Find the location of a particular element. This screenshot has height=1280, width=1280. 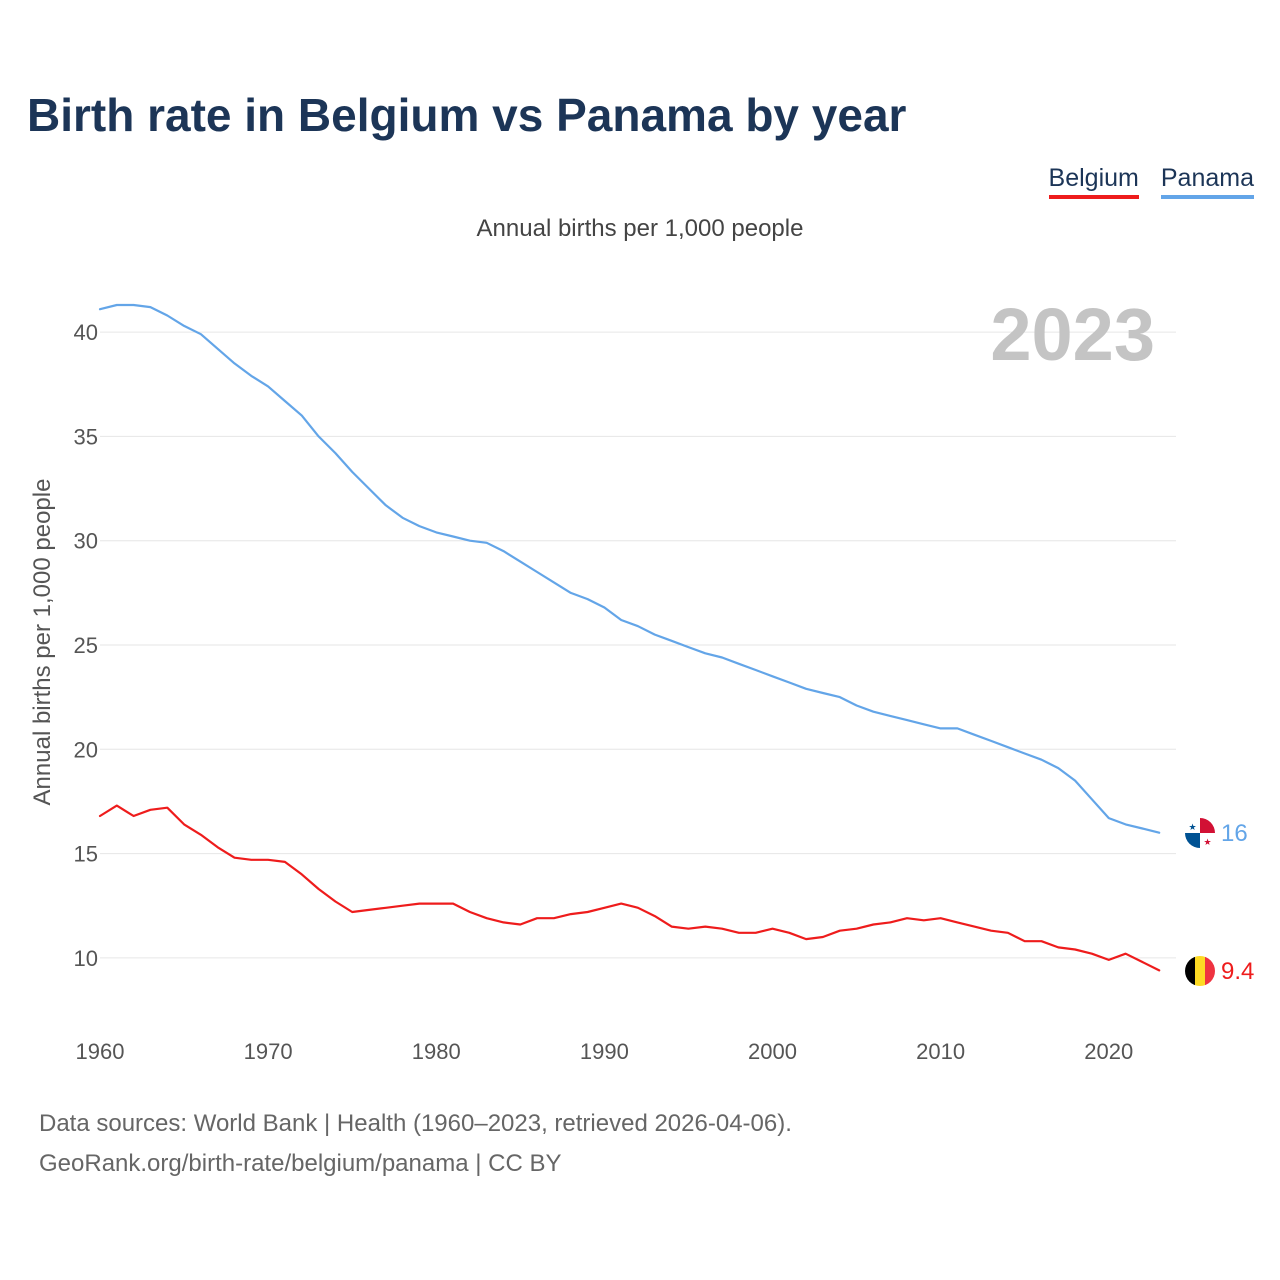

x-tick-label: 1960 is located at coordinates (100, 1051).